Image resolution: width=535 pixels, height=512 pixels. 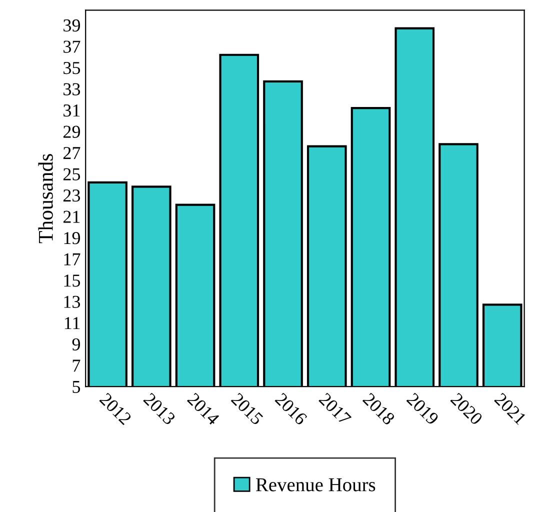 What do you see at coordinates (72, 46) in the screenshot?
I see `y-tick-label: 37` at bounding box center [72, 46].